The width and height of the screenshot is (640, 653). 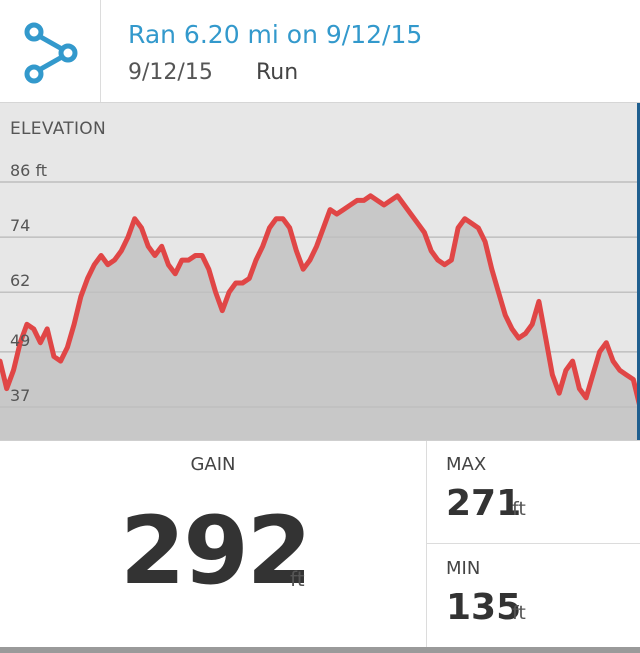 I want to click on gain-label: GAIN, so click(x=213, y=464).